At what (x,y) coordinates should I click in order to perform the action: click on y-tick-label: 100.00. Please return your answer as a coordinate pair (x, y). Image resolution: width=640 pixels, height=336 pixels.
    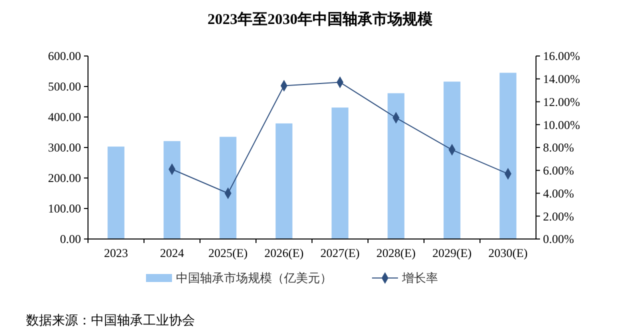
    Looking at the image, I should click on (64, 209).